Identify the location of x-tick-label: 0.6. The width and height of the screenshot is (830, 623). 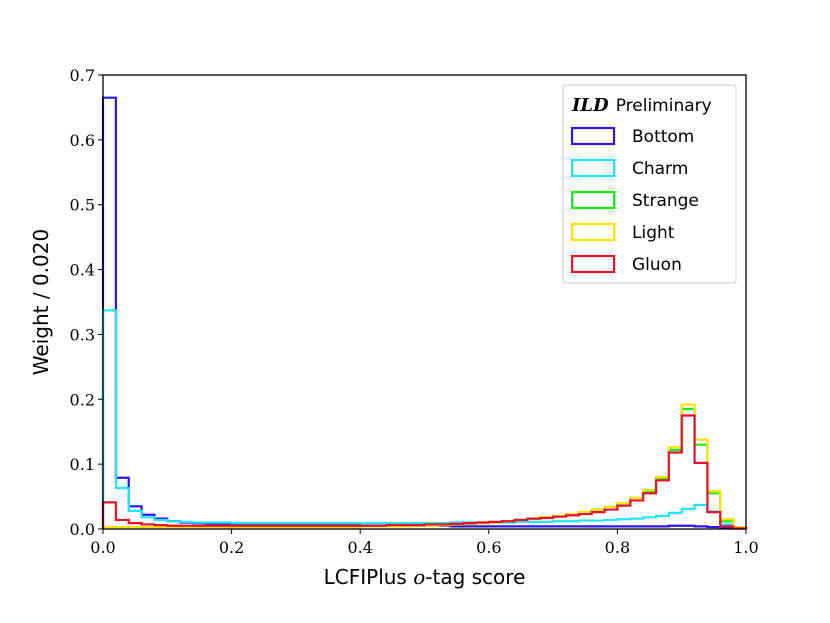
(488, 547).